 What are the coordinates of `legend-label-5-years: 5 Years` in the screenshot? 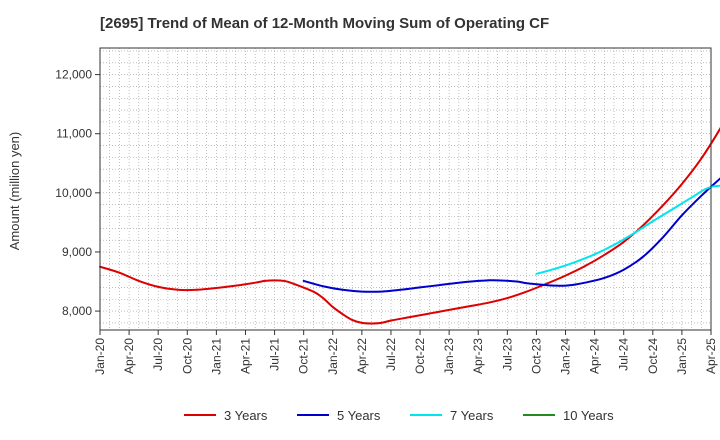 It's located at (359, 415).